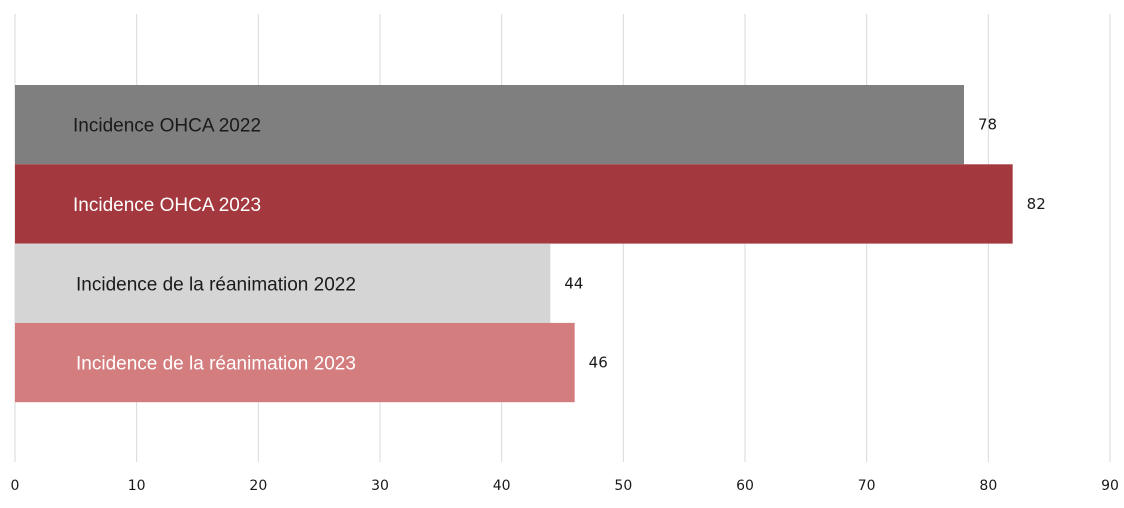  Describe the element at coordinates (1110, 486) in the screenshot. I see `x-tick-label: 90` at that location.